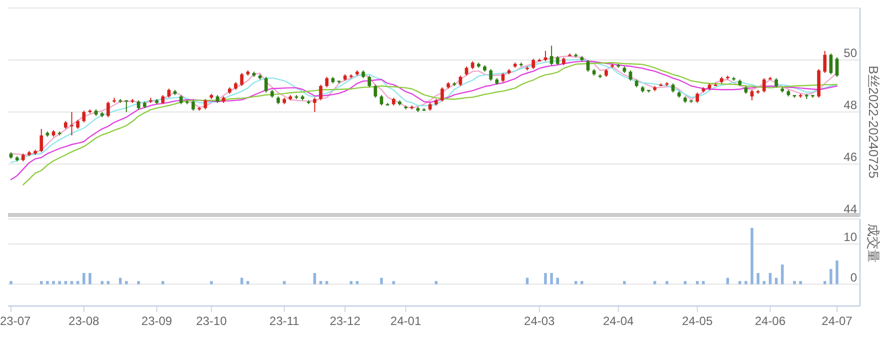 Image resolution: width=887 pixels, height=339 pixels. I want to click on x-tick-label: 24-04, so click(618, 321).